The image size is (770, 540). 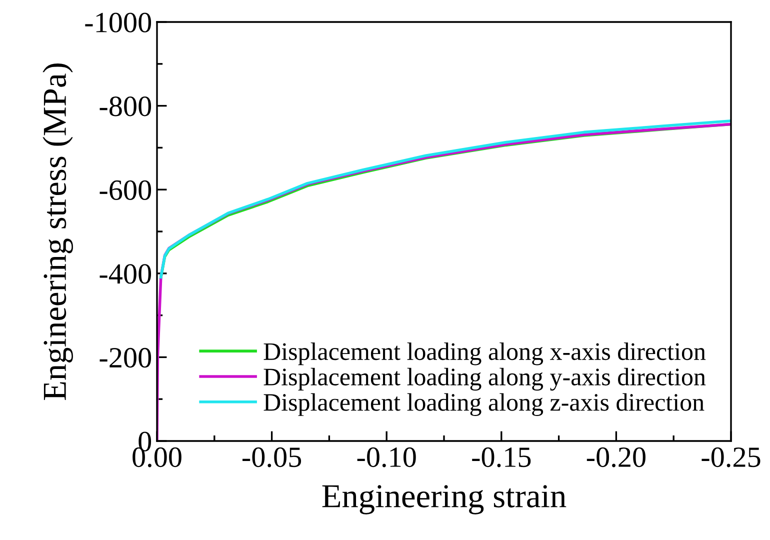 What do you see at coordinates (126, 358) in the screenshot?
I see `y-tick-label: -200` at bounding box center [126, 358].